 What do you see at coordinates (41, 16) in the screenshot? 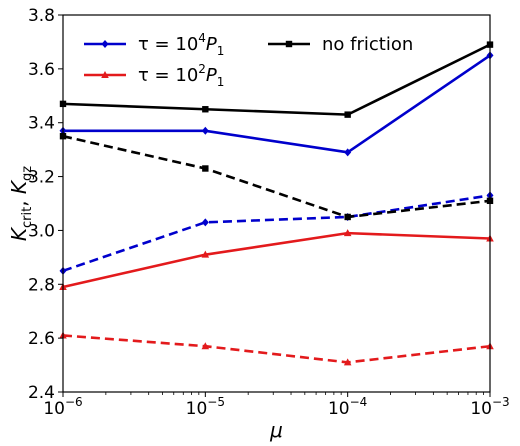
I see `y-tick-label: 3.8` at bounding box center [41, 16].